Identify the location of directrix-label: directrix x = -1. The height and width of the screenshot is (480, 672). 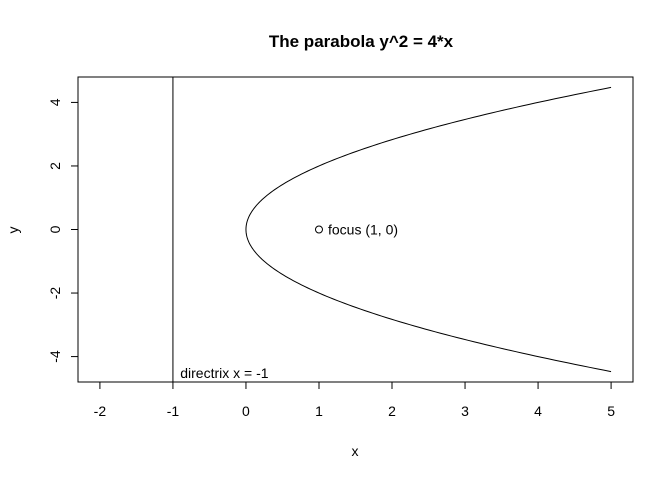
(224, 373).